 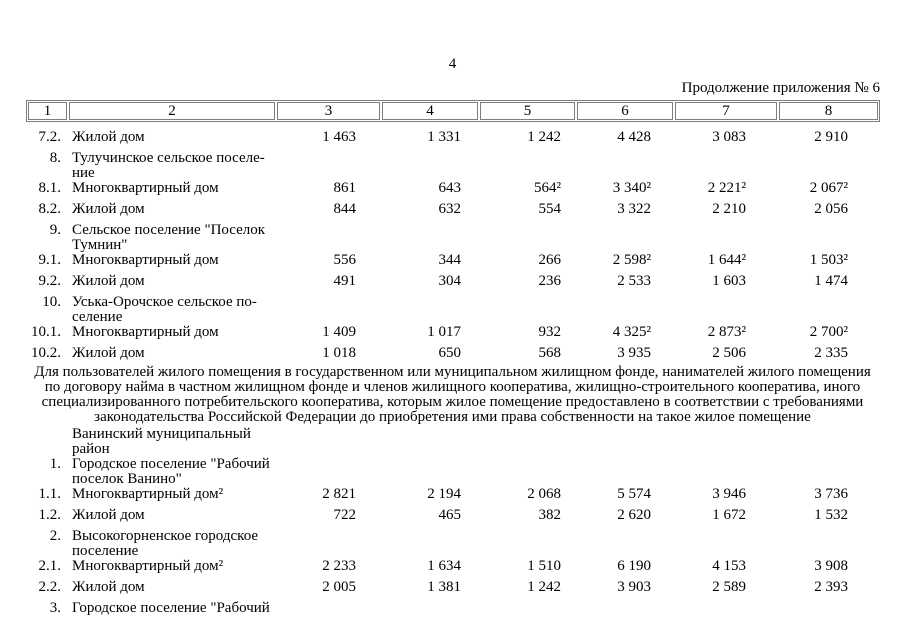 What do you see at coordinates (544, 494) in the screenshot?
I see `value-col-5: 2 068` at bounding box center [544, 494].